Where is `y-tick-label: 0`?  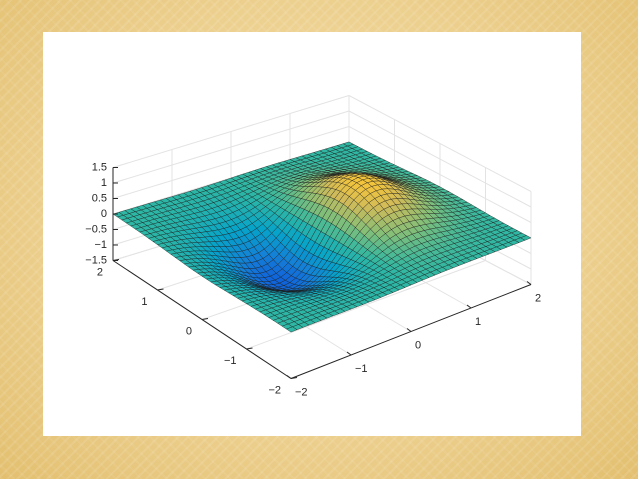 y-tick-label: 0 is located at coordinates (189, 331).